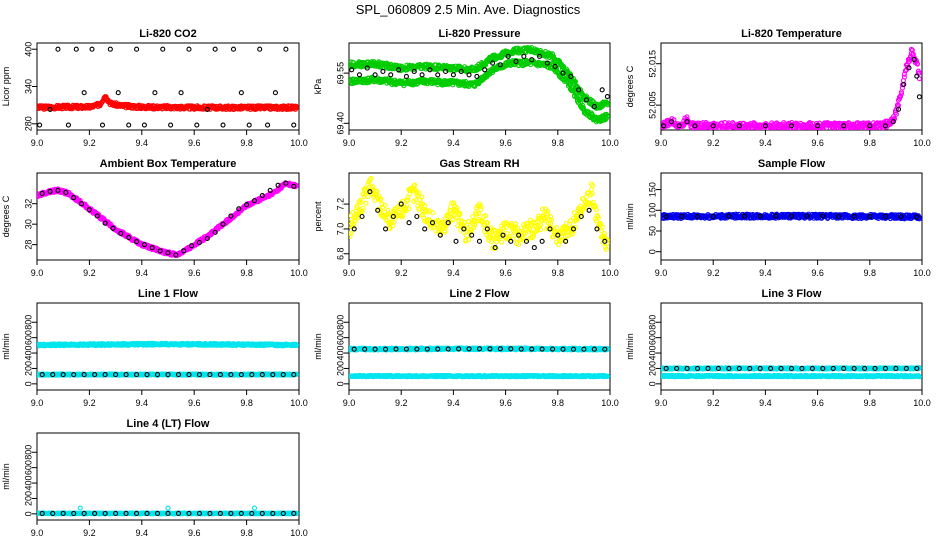 Image resolution: width=936 pixels, height=540 pixels. What do you see at coordinates (318, 87) in the screenshot?
I see `y-axis-label: kPa` at bounding box center [318, 87].